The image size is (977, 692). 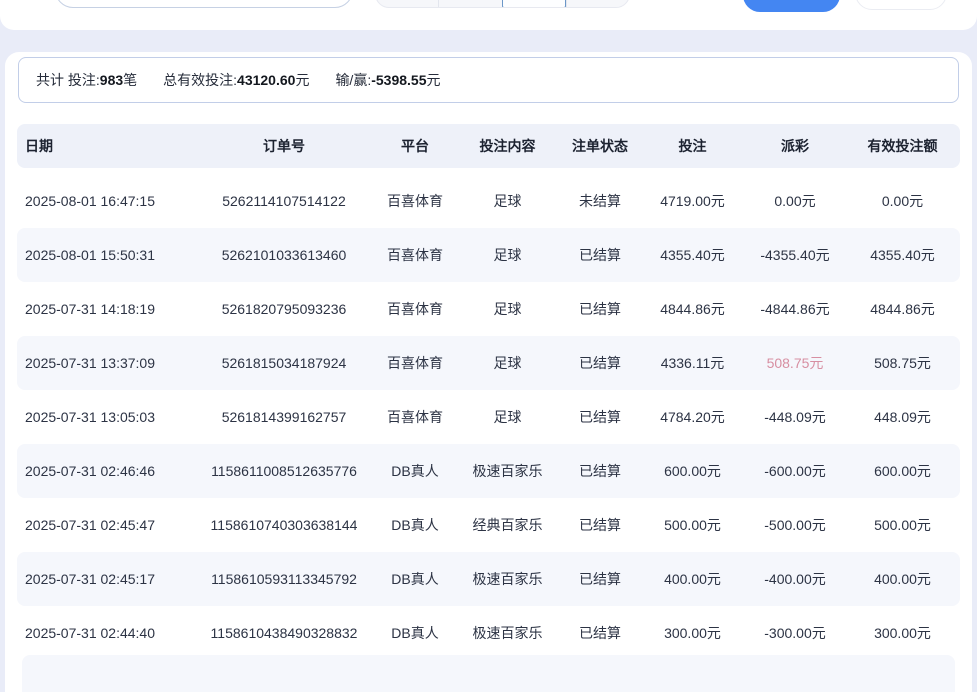 What do you see at coordinates (795, 417) in the screenshot?
I see `cell-payout: -448.09元` at bounding box center [795, 417].